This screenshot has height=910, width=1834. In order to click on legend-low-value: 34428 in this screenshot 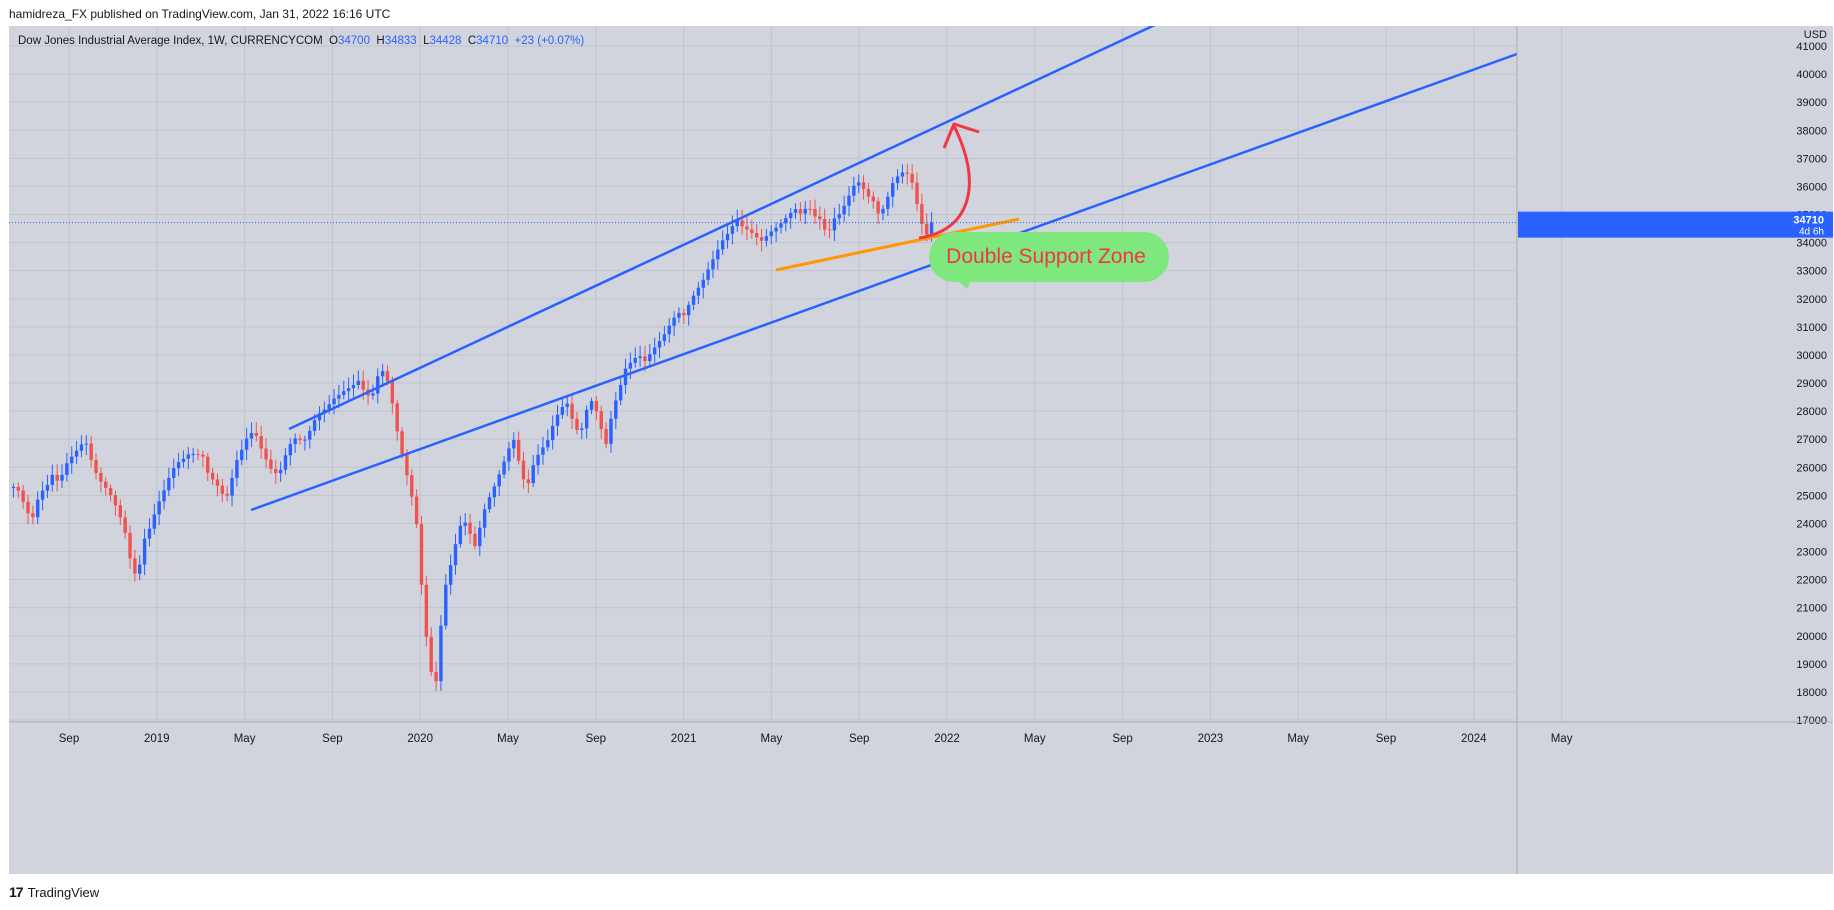, I will do `click(445, 41)`.